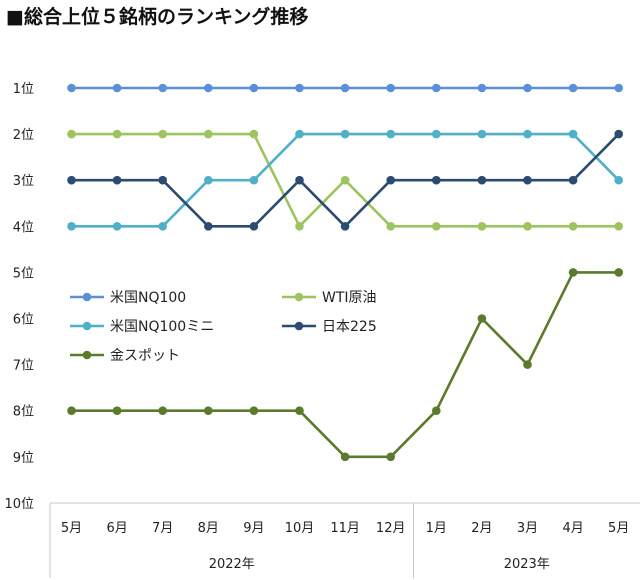 This screenshot has height=580, width=640. What do you see at coordinates (116, 528) in the screenshot?
I see `x-tick-label-1: 6月` at bounding box center [116, 528].